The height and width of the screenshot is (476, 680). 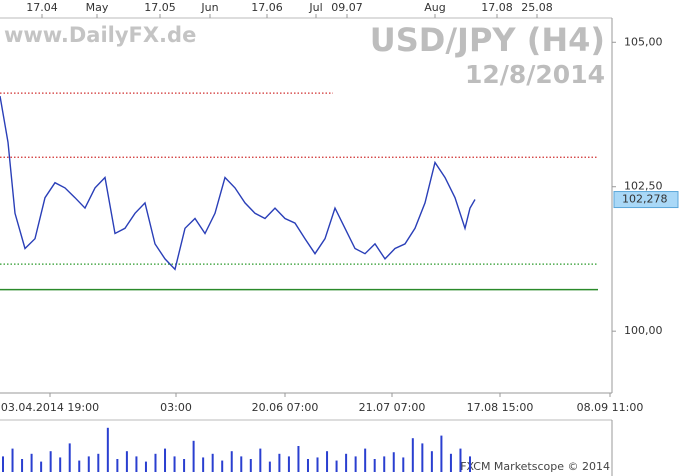 I want to click on top-tick-label: 17.05, so click(x=160, y=7).